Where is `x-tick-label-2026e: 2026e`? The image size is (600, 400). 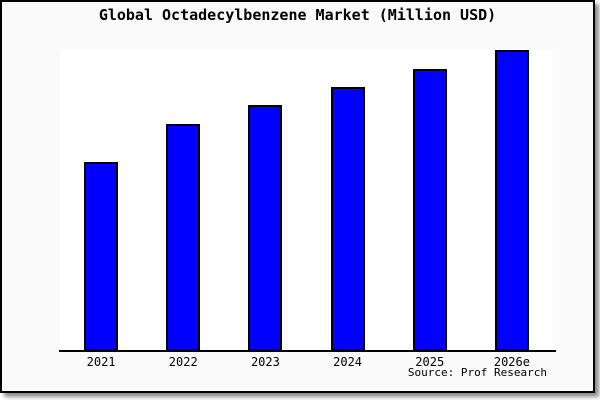 x-tick-label-2026e: 2026e is located at coordinates (511, 362).